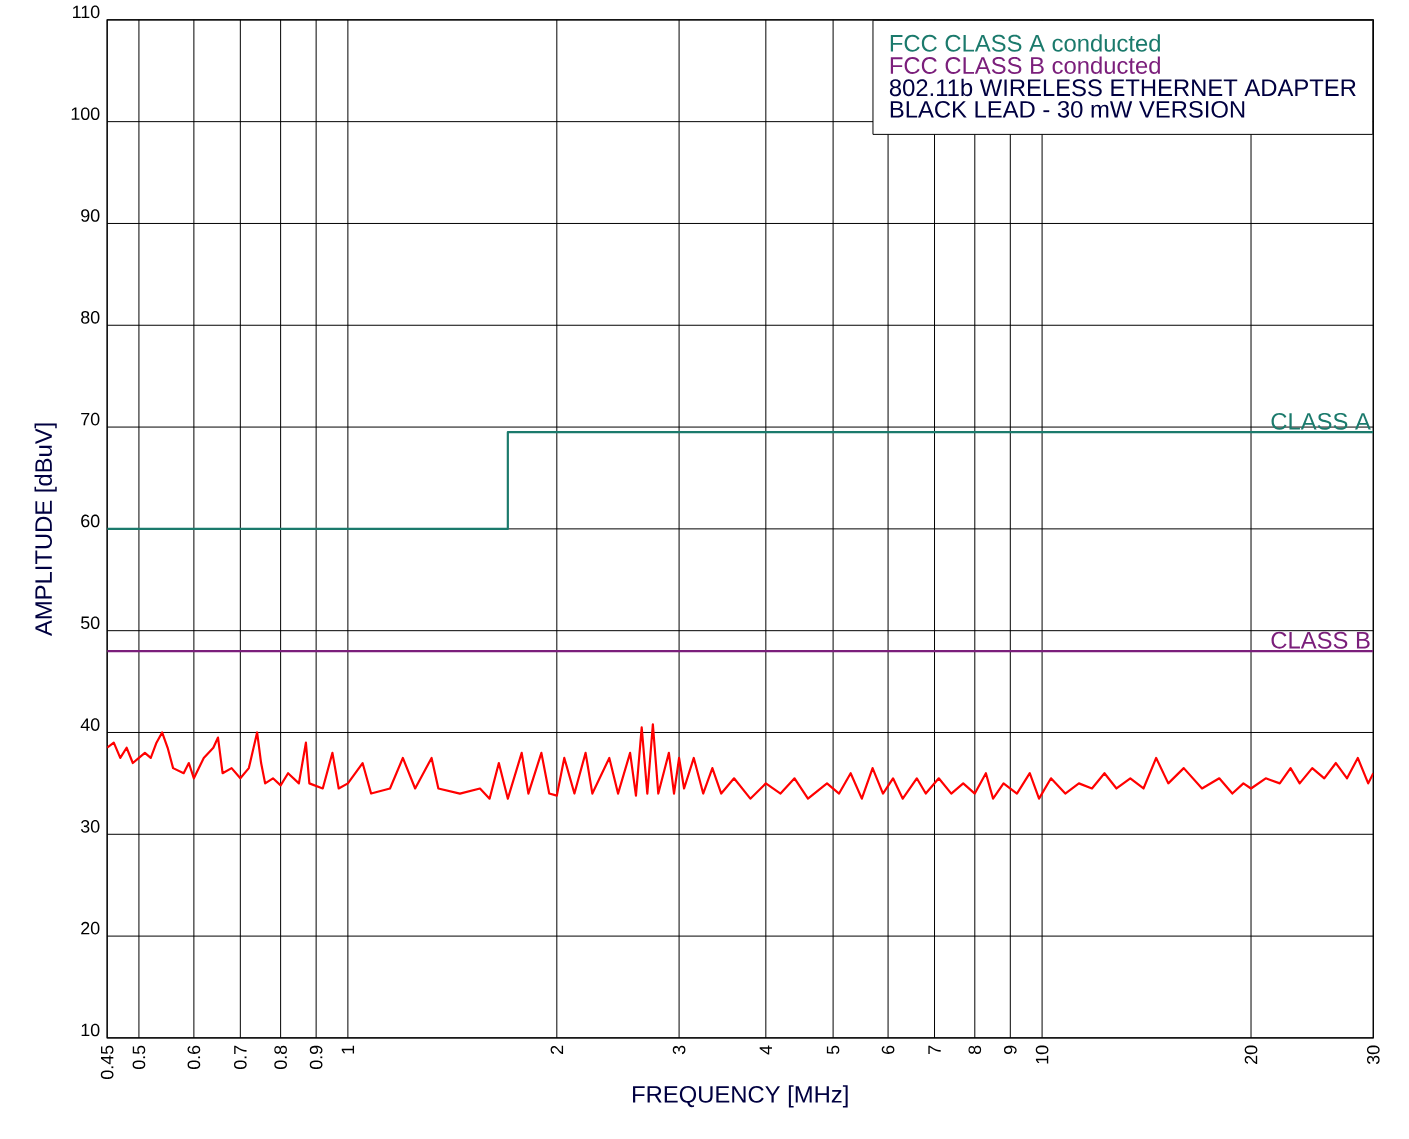 This screenshot has height=1139, width=1409. Describe the element at coordinates (1010, 1049) in the screenshot. I see `x-tick-label: 9` at that location.